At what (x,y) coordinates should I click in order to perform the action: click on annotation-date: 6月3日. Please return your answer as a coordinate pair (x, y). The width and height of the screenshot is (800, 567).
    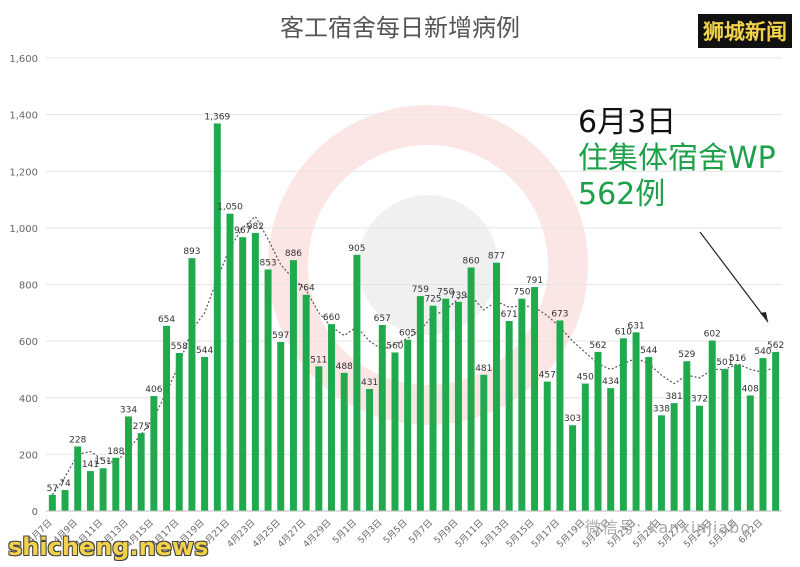
    Looking at the image, I should click on (627, 122).